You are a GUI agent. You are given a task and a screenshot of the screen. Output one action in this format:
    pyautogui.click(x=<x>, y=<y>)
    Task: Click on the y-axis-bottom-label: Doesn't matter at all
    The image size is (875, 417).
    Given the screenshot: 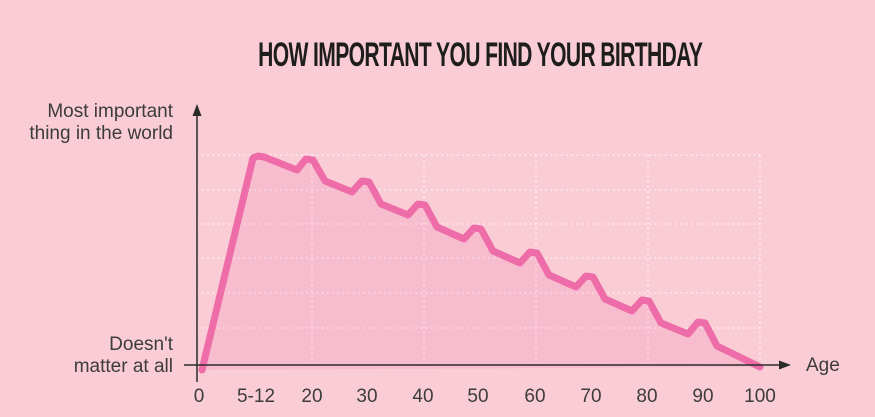 What is the action you would take?
    pyautogui.click(x=123, y=355)
    